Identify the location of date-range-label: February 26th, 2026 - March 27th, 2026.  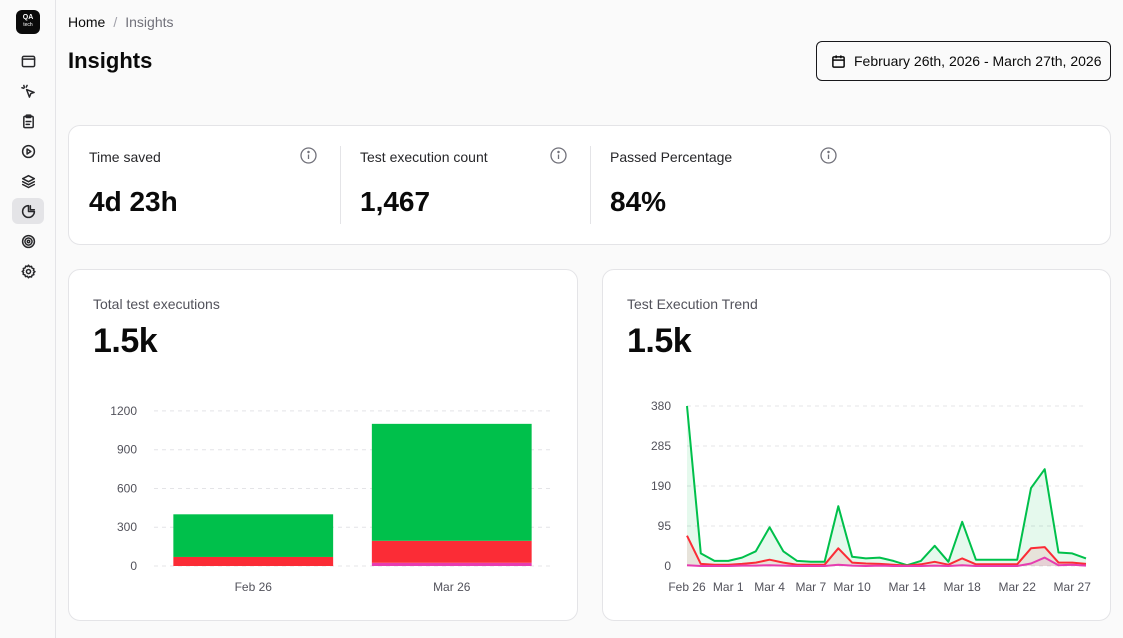
(978, 61).